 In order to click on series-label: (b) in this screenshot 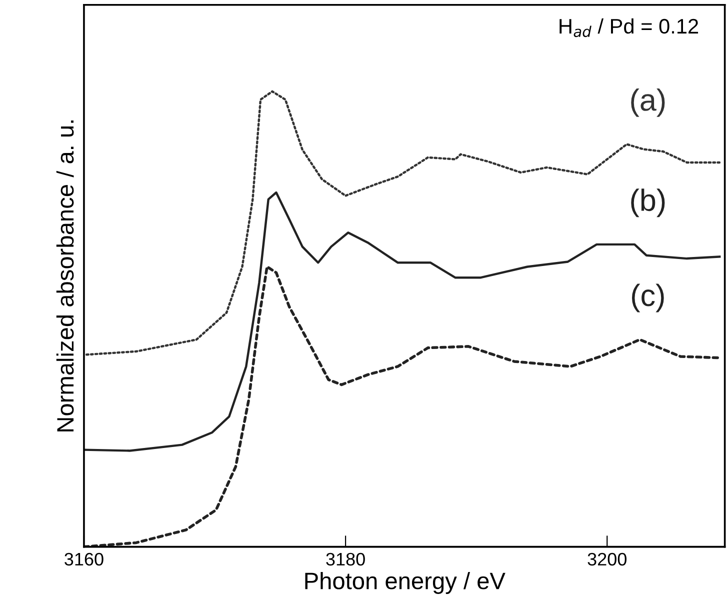, I will do `click(648, 203)`.